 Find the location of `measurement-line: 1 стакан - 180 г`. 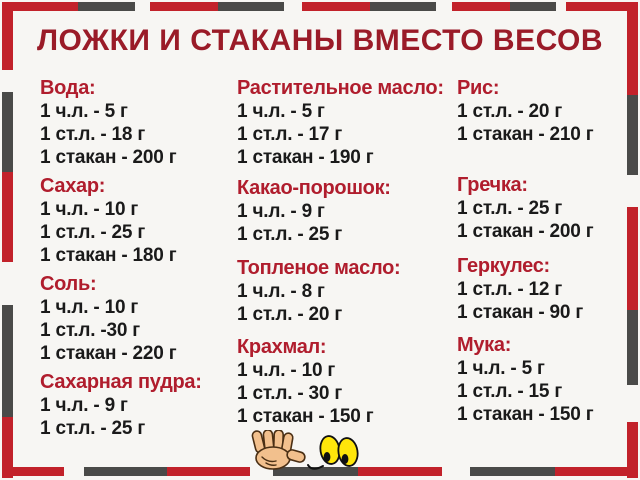

measurement-line: 1 стакан - 180 г is located at coordinates (108, 255).